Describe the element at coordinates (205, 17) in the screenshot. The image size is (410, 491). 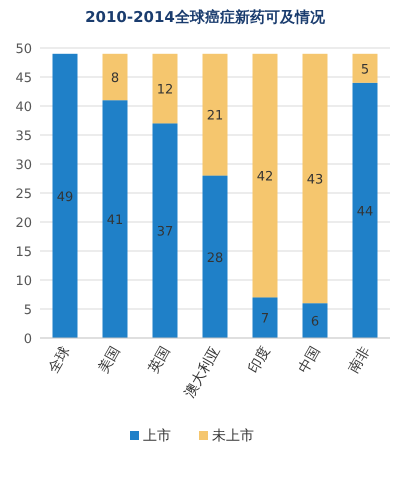
I see `chart-title: 2010-2014全球癌症新药可及情况` at that location.